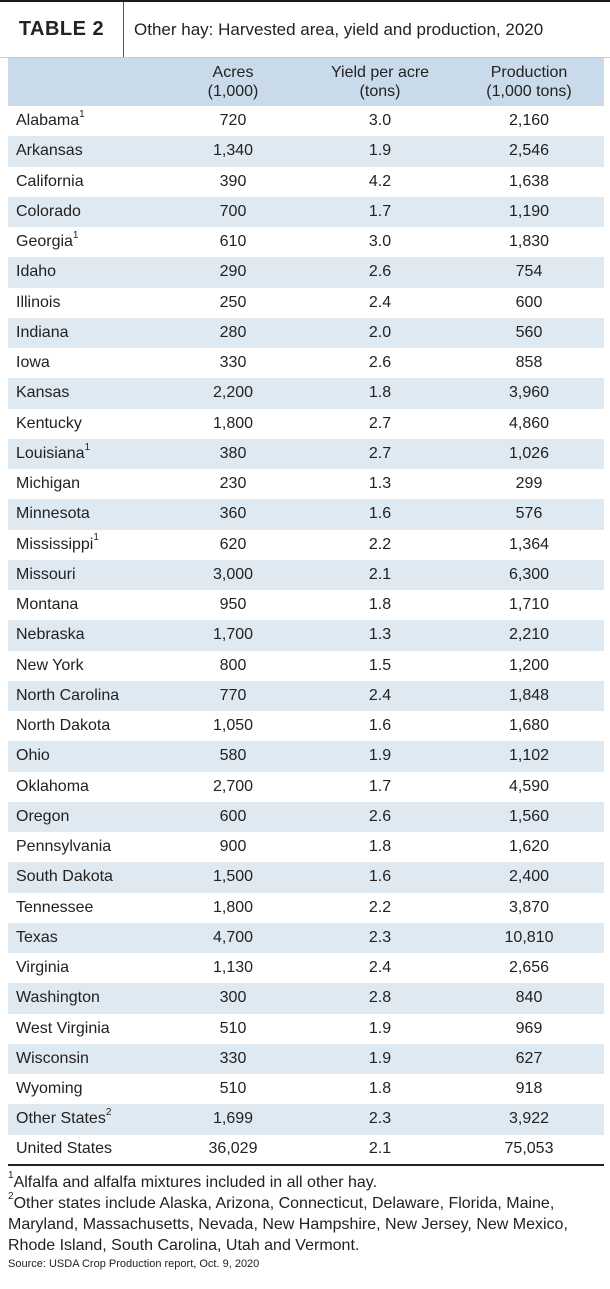 This screenshot has height=1289, width=610. What do you see at coordinates (529, 91) in the screenshot?
I see `column-header-line2: (1,000 tons)` at bounding box center [529, 91].